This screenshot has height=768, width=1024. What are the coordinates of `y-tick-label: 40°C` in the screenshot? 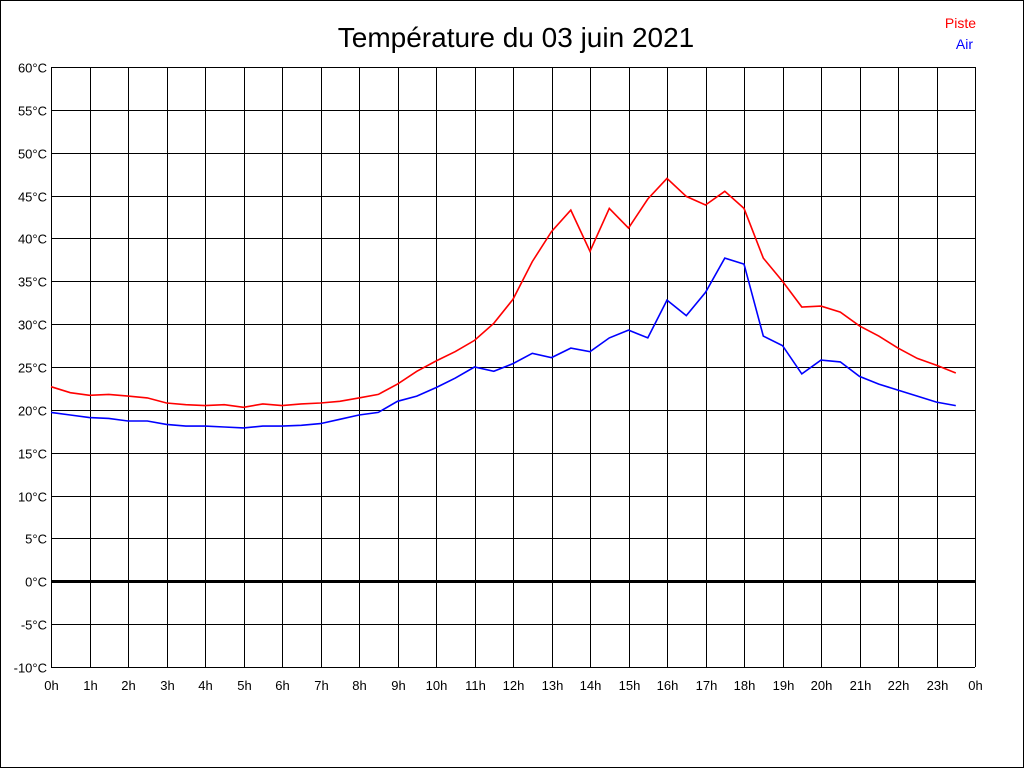 It's located at (32, 239).